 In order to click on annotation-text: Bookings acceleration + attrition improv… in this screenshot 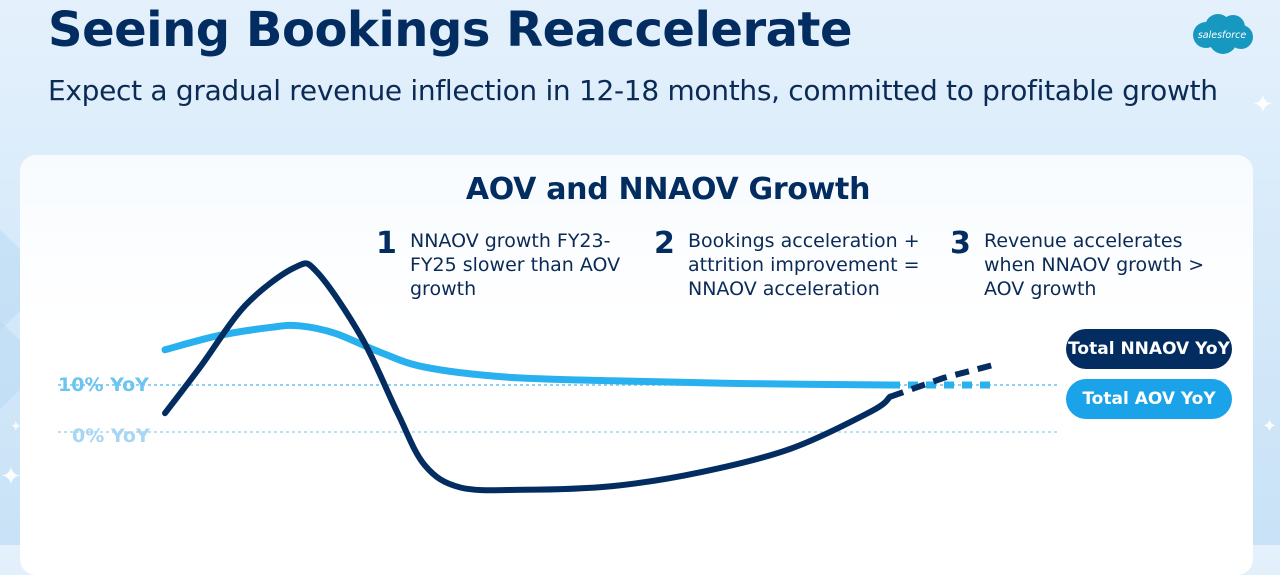, I will do `click(804, 265)`.